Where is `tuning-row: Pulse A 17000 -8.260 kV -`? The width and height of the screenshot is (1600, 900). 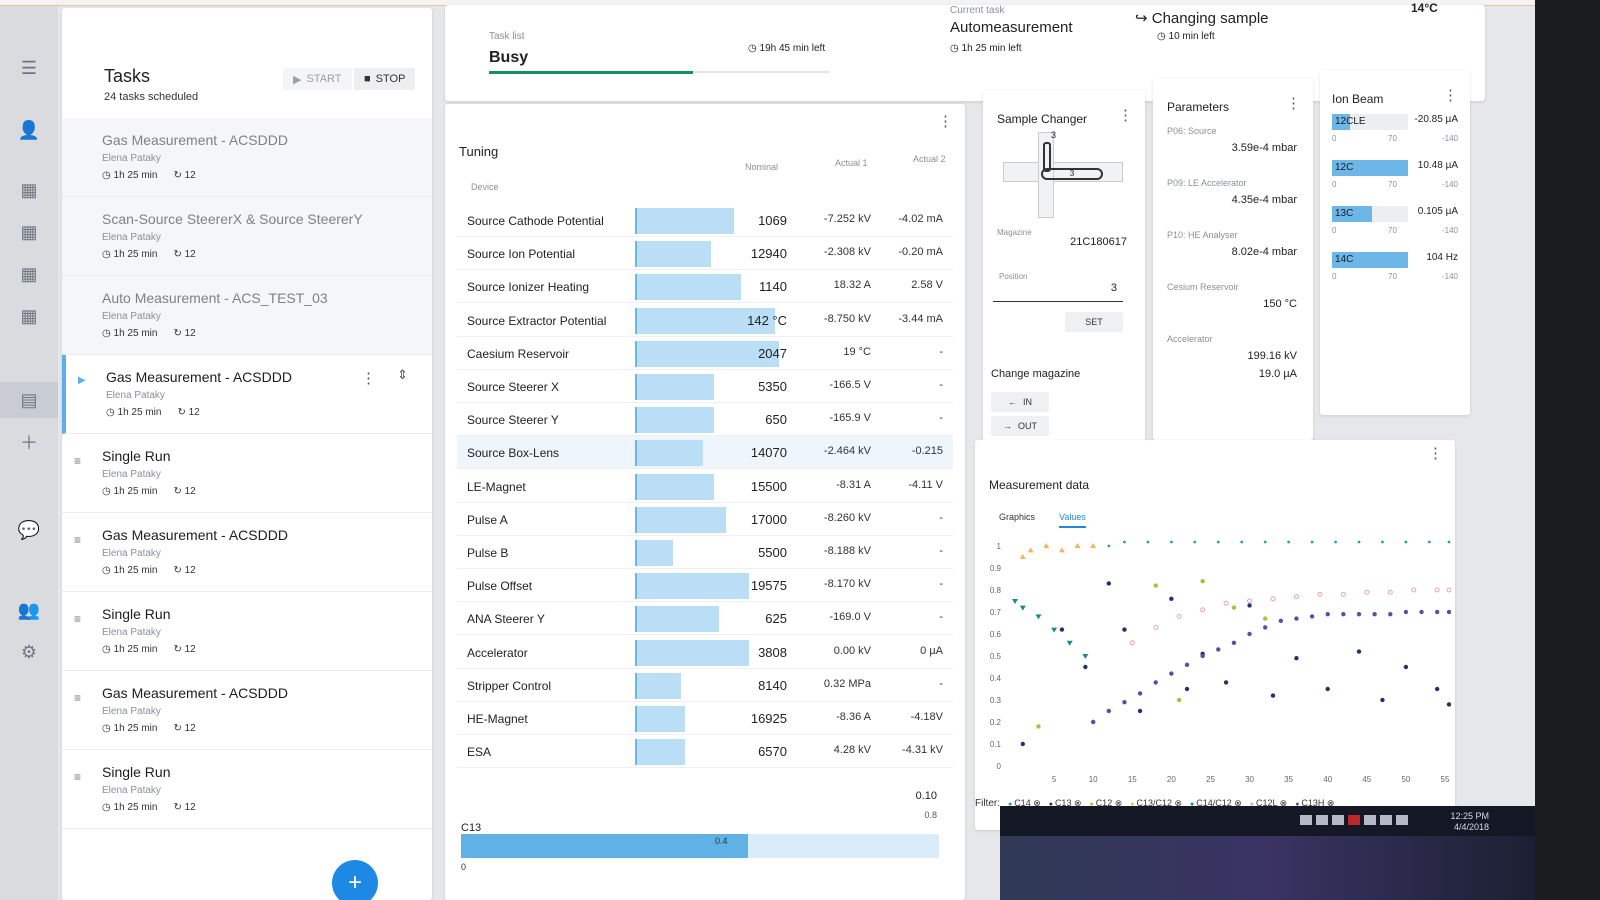
tuning-row: Pulse A 17000 -8.260 kV - is located at coordinates (705, 519).